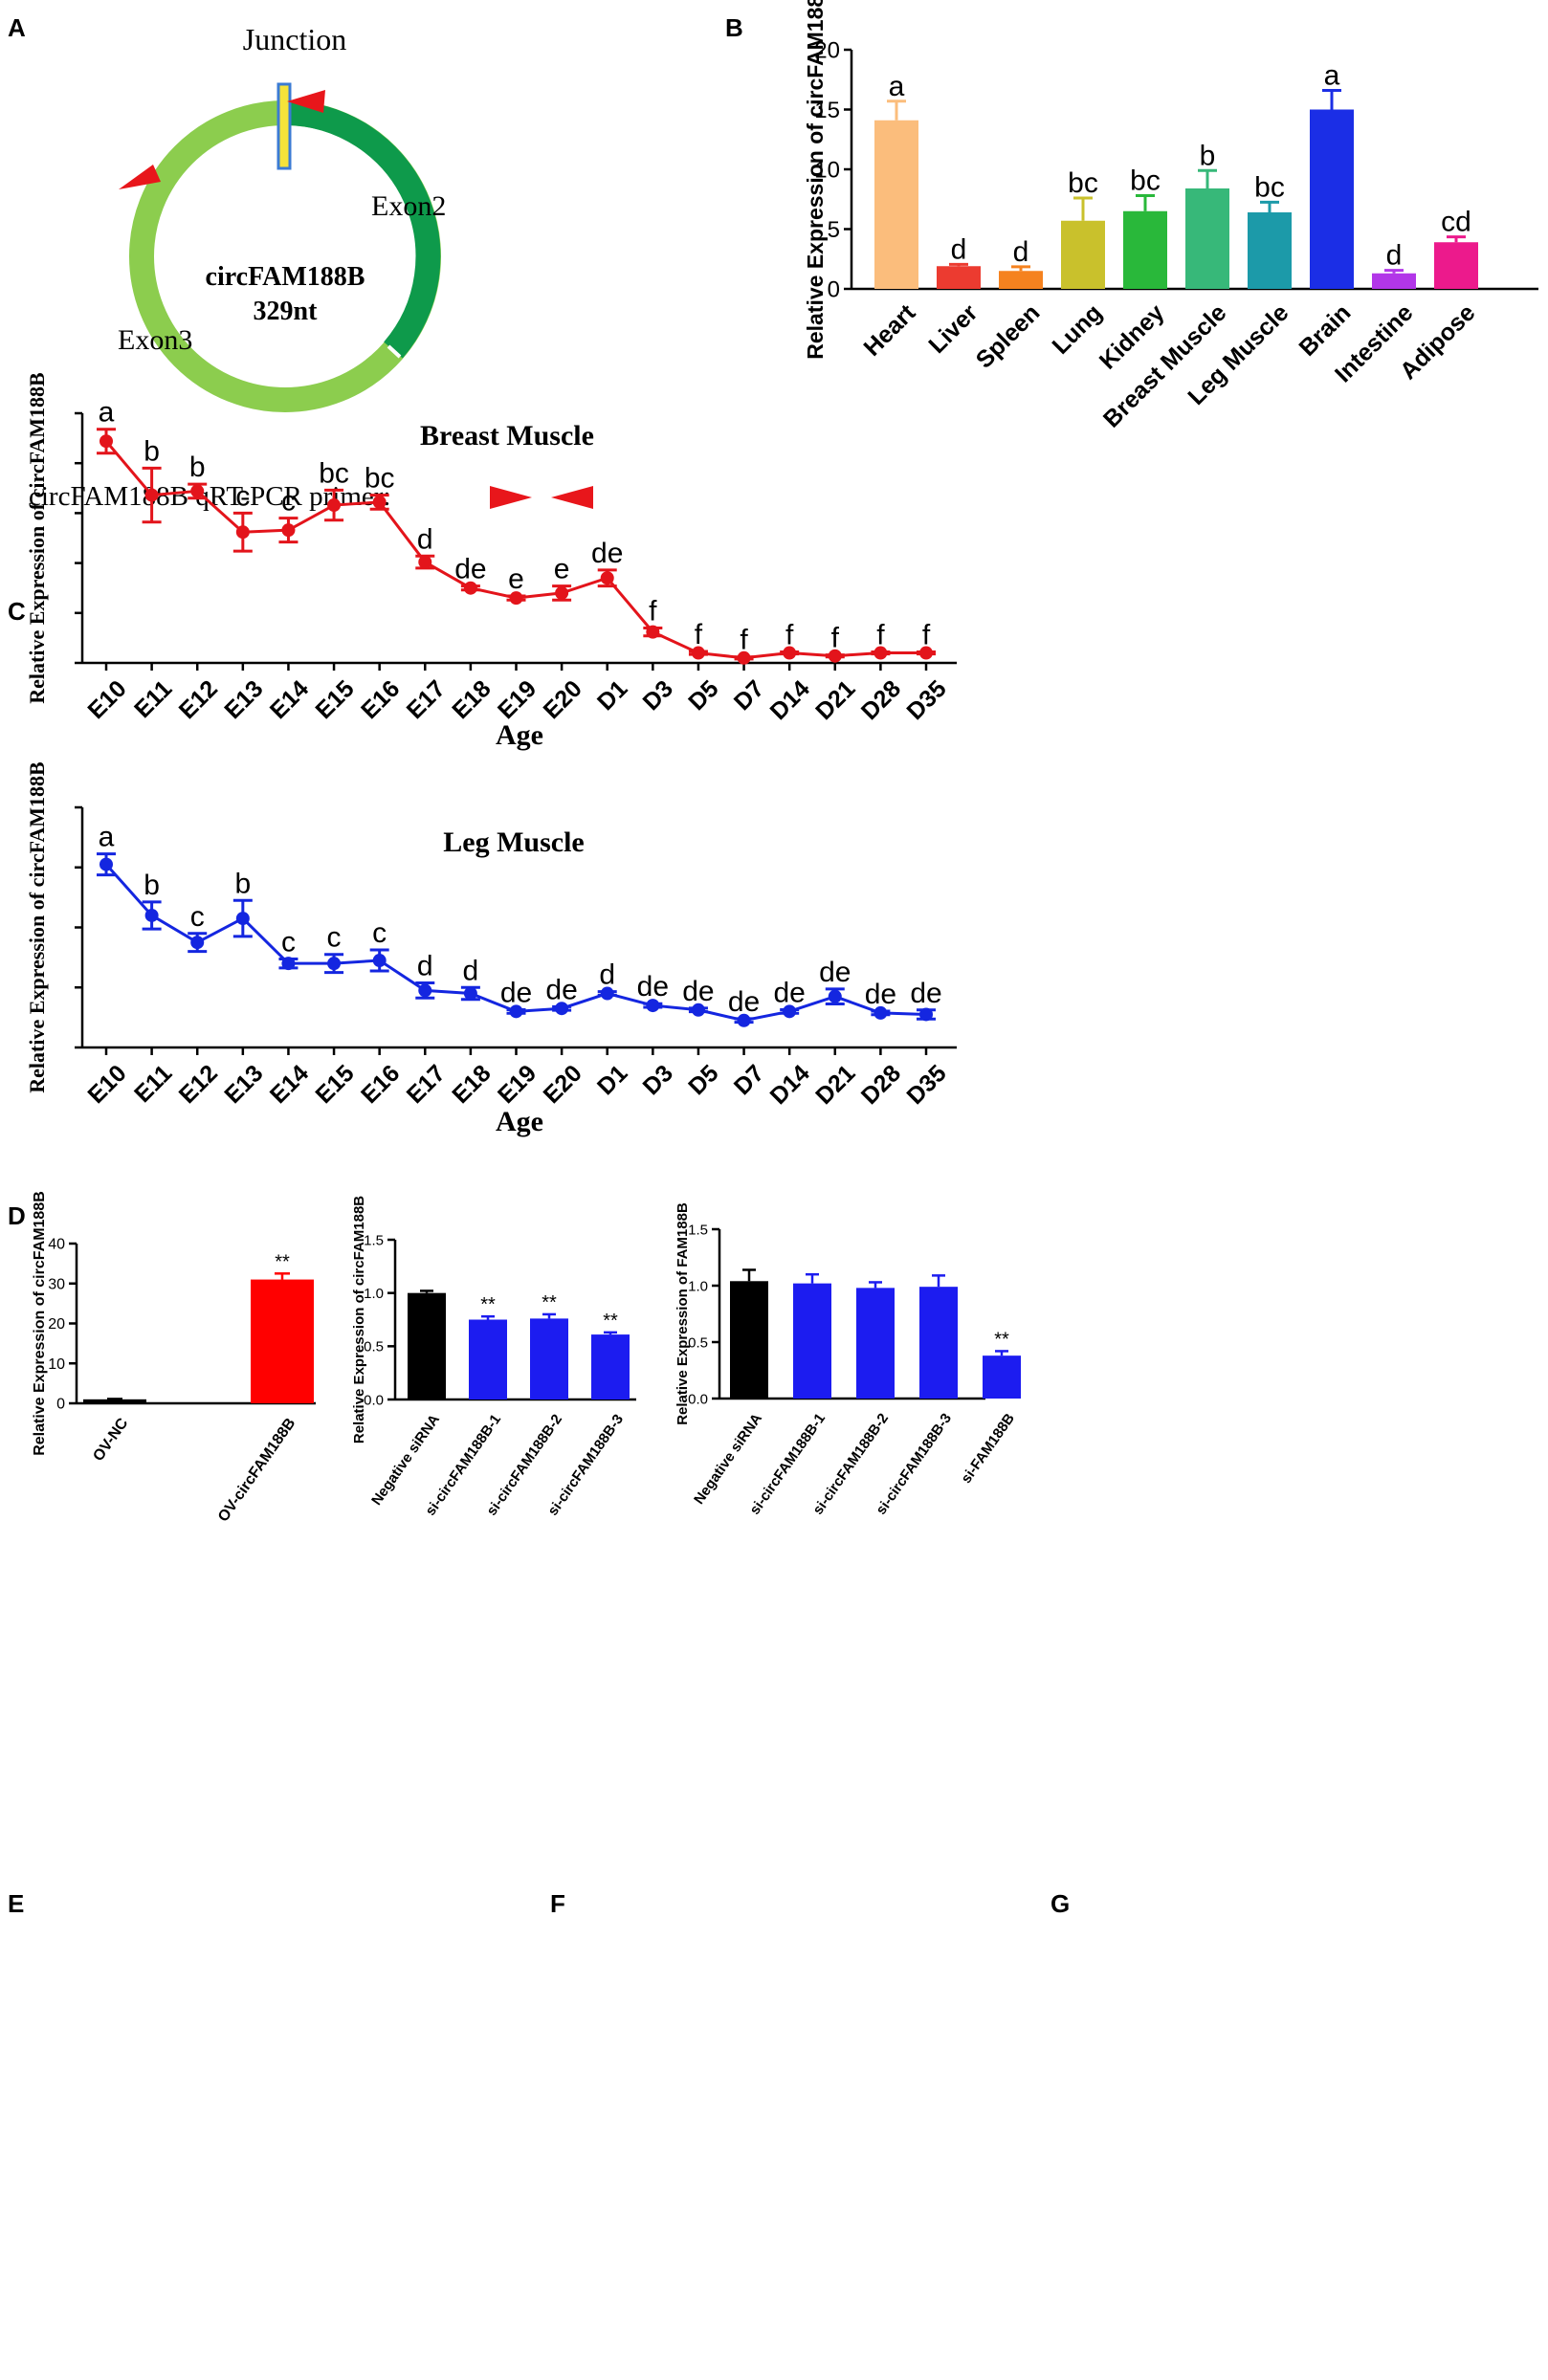 Image resolution: width=1548 pixels, height=2380 pixels. I want to click on y-tick-label: 8, so click(66, 2).